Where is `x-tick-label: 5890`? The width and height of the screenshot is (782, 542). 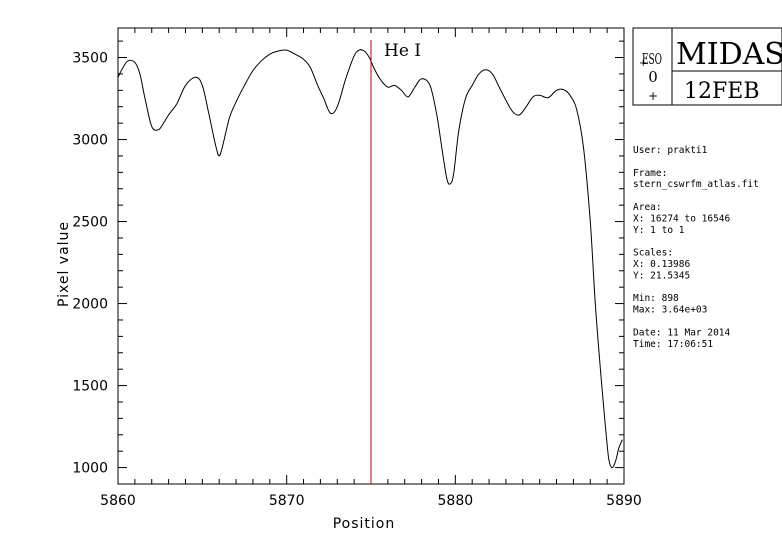 x-tick-label: 5890 is located at coordinates (624, 501).